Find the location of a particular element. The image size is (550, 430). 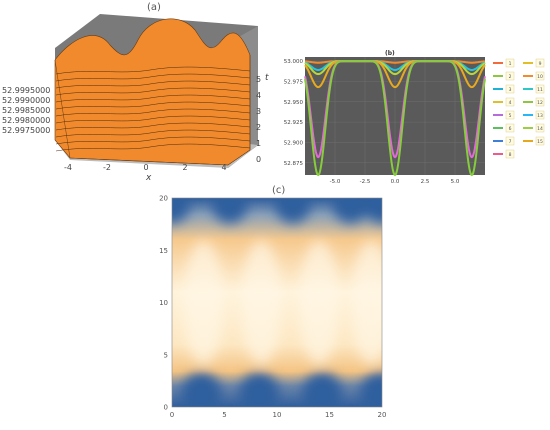

y-tick-label: 20 is located at coordinates (163, 199).